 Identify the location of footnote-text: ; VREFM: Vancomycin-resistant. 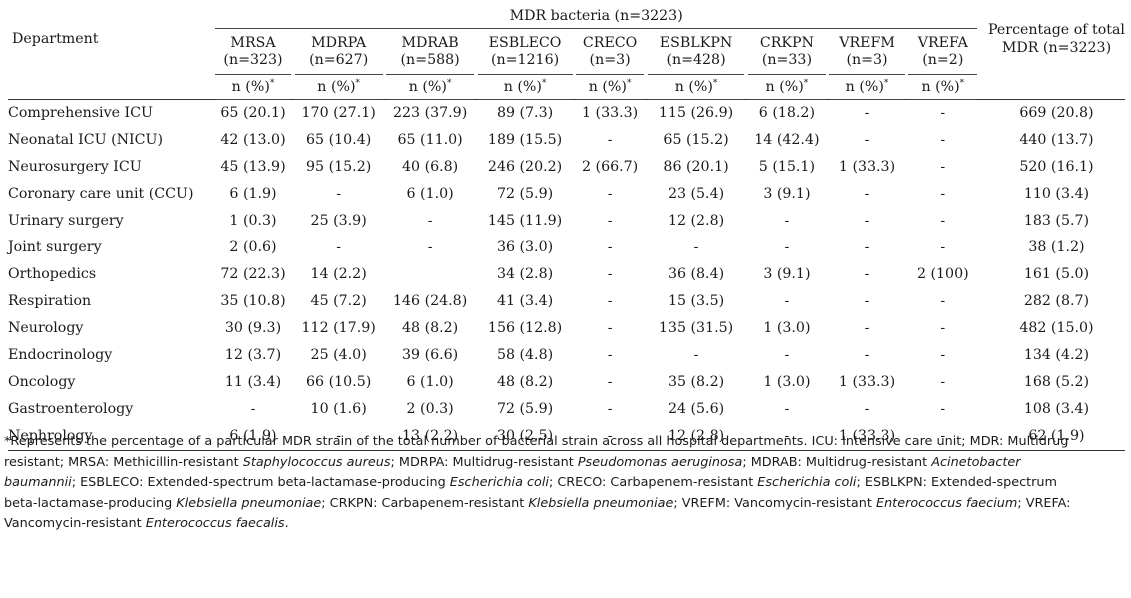
(774, 503).